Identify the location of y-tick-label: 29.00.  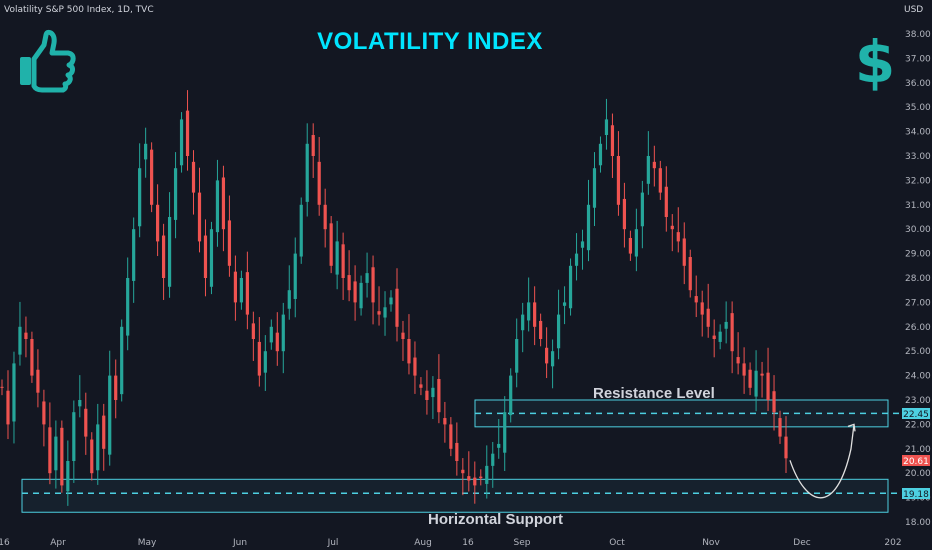
(918, 255).